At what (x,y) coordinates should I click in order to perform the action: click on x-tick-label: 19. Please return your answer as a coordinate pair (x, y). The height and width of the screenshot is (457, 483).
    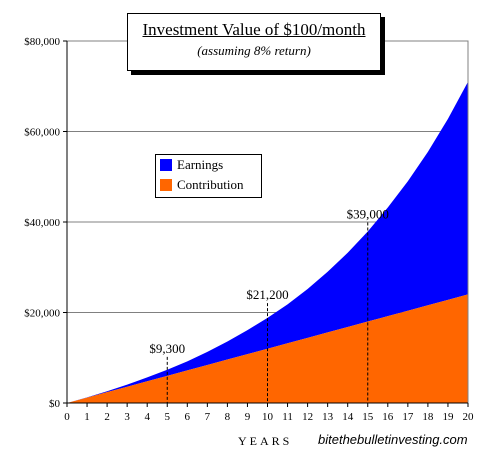
    Looking at the image, I should click on (448, 417).